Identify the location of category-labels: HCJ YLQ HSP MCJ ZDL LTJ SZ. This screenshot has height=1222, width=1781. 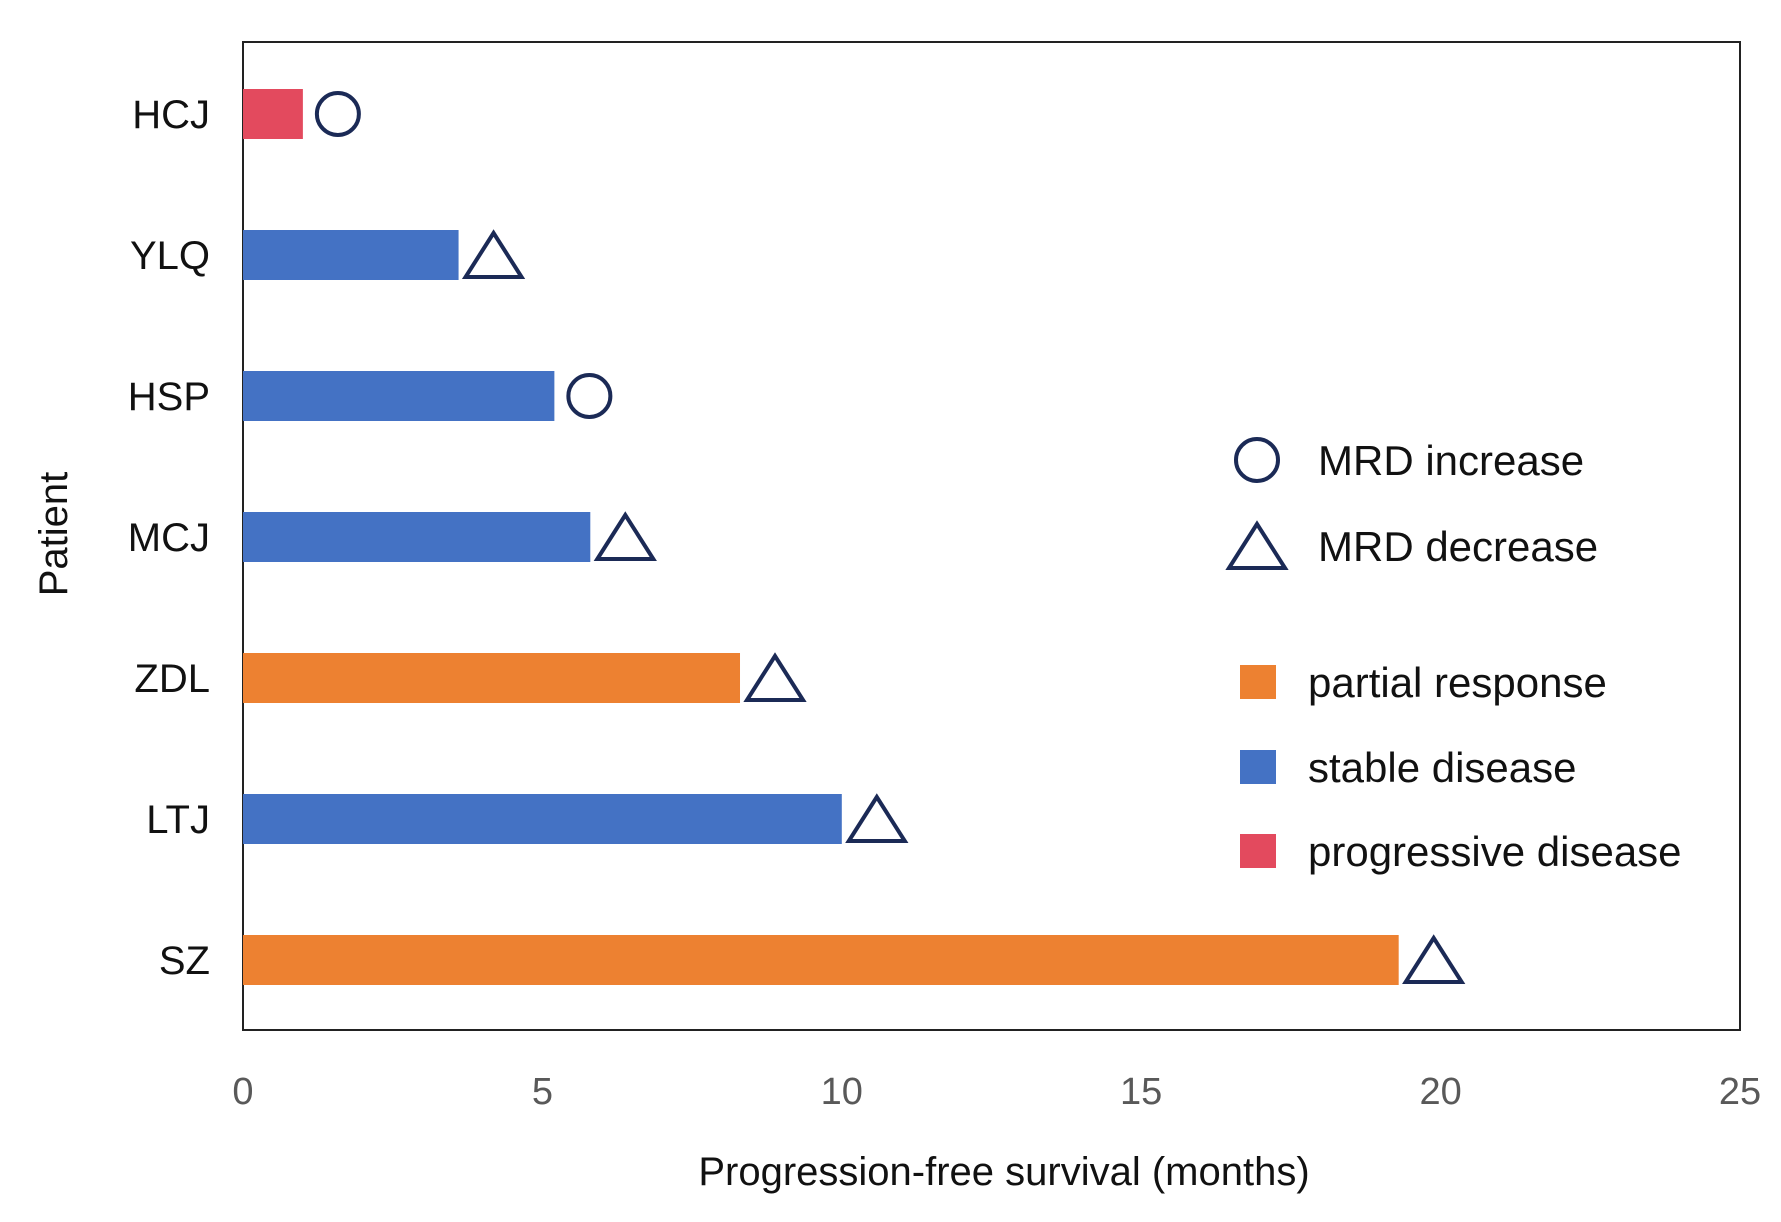
(169, 538).